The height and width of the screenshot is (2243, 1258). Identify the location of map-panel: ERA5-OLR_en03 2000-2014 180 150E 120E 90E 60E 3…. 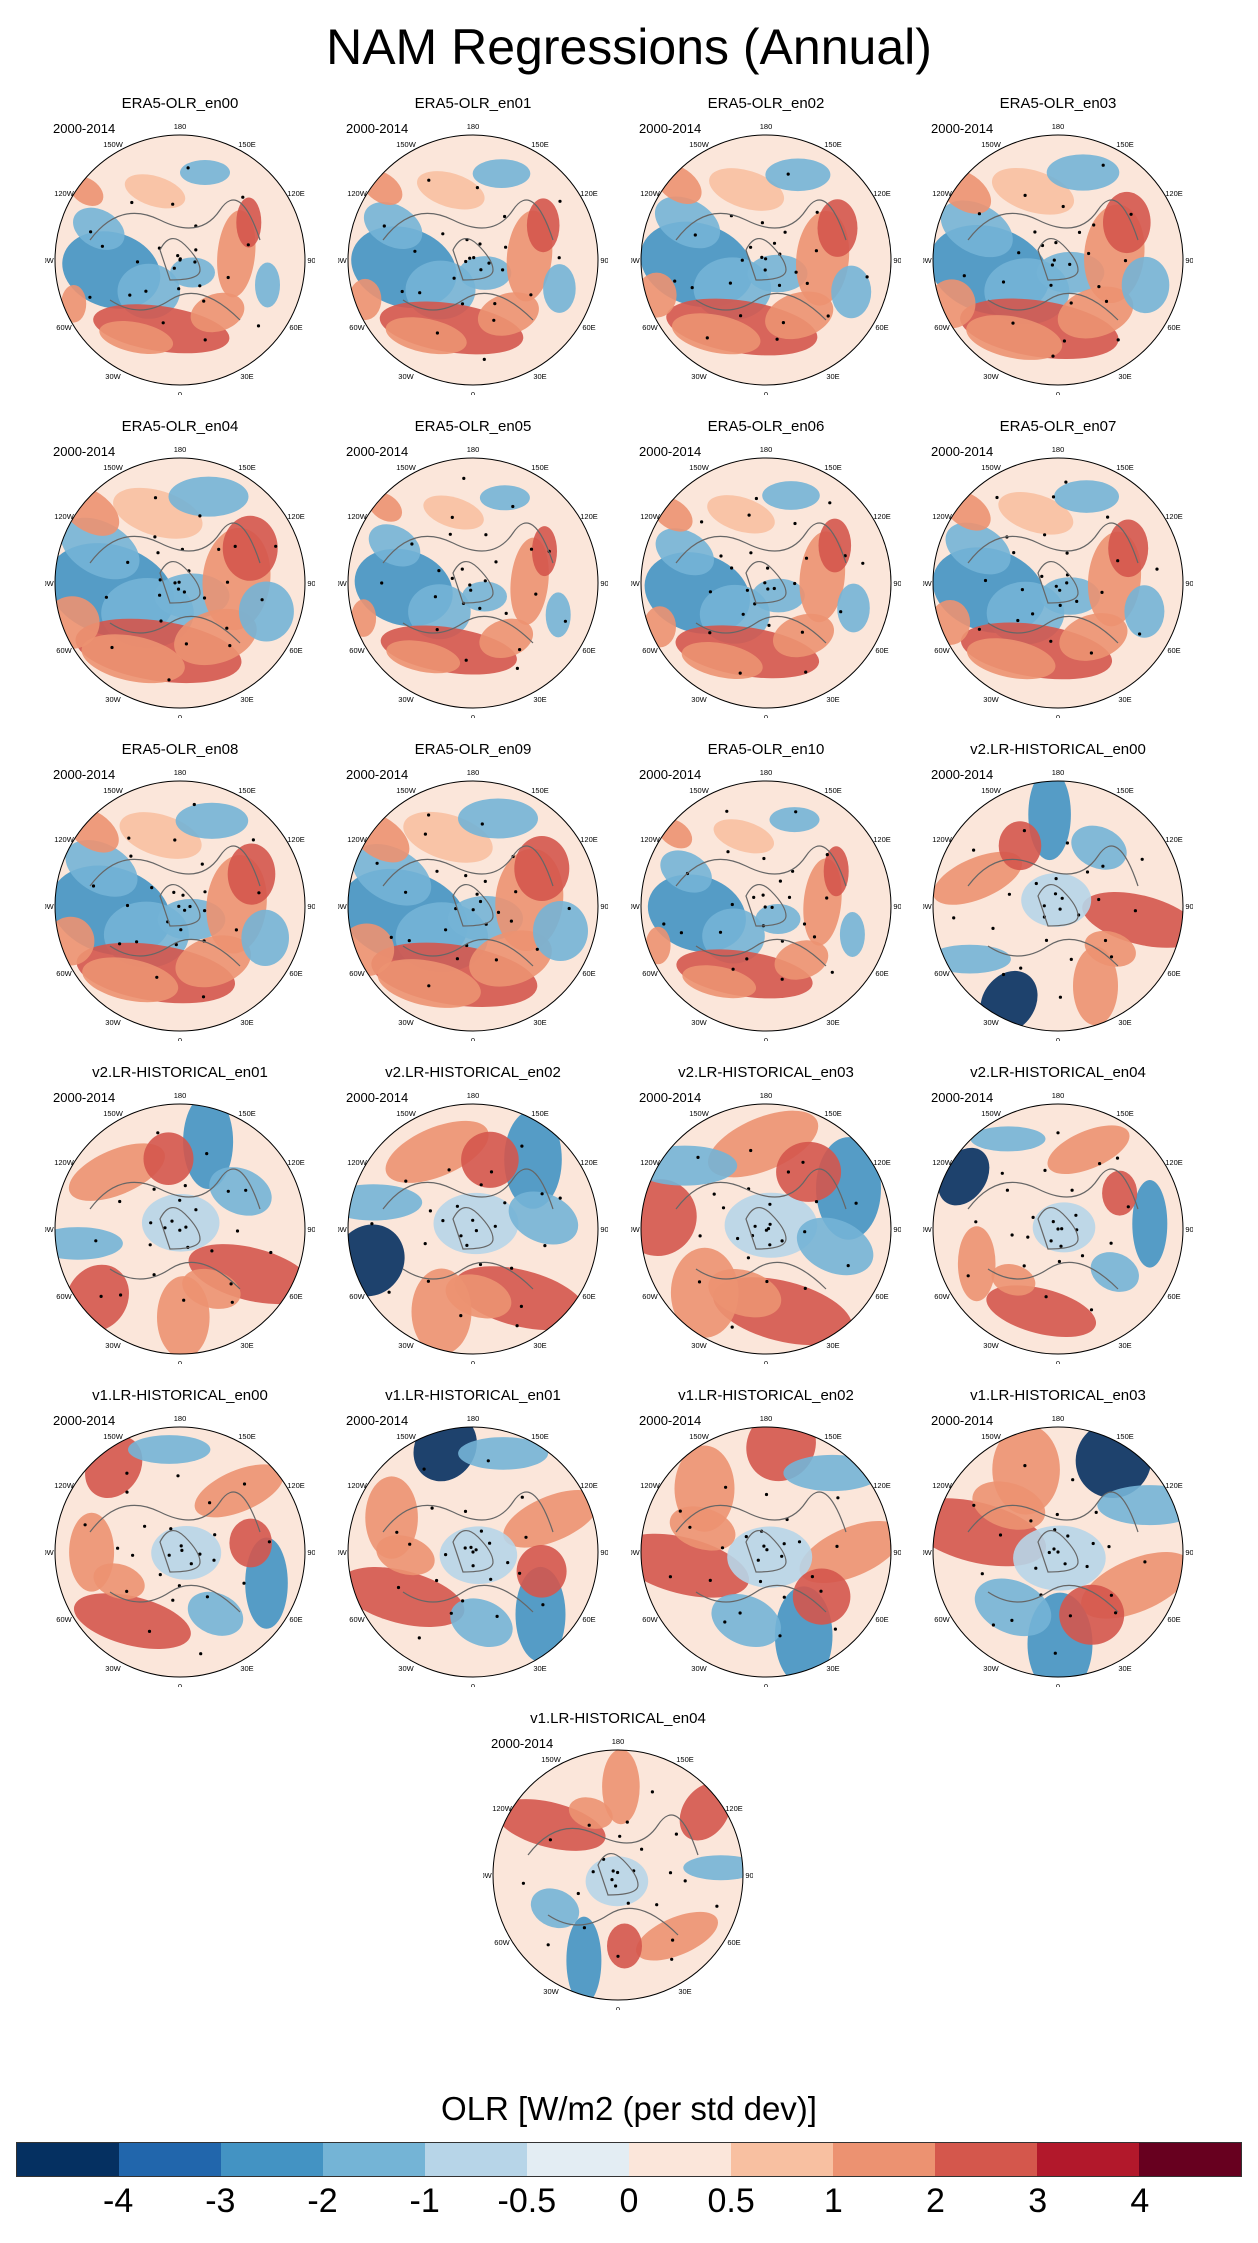
(1058, 245).